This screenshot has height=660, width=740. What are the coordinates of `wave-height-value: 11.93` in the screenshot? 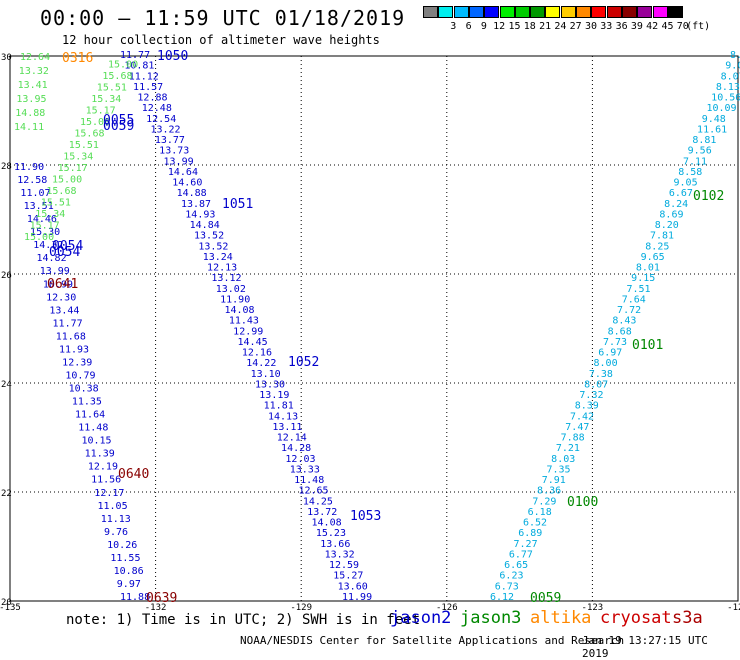 It's located at (74, 349).